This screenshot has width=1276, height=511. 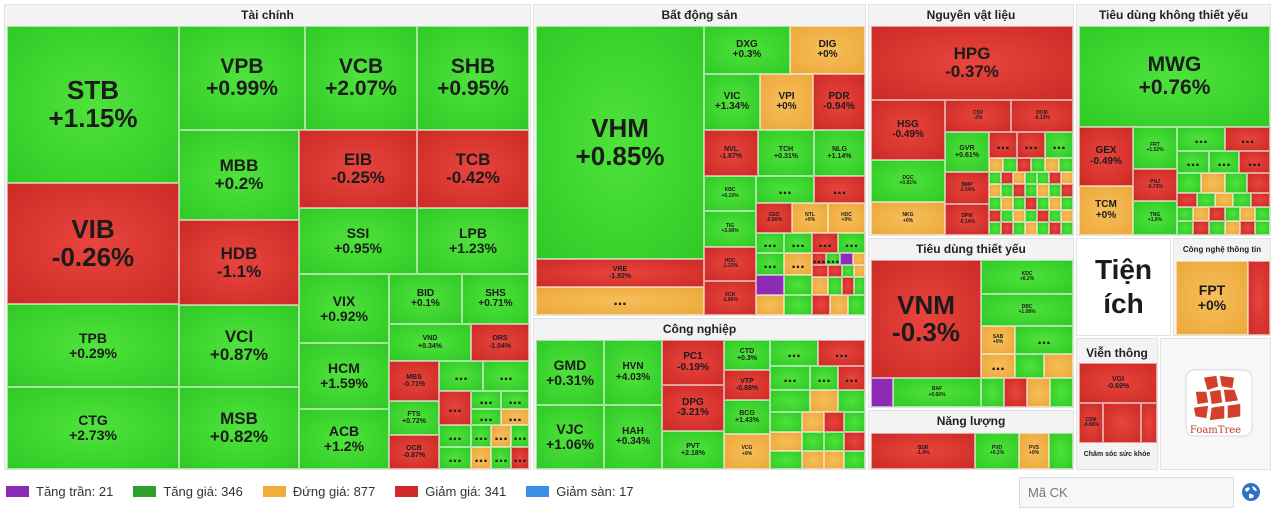 What do you see at coordinates (239, 262) in the screenshot?
I see `tile-hdb: HDB -1.1%` at bounding box center [239, 262].